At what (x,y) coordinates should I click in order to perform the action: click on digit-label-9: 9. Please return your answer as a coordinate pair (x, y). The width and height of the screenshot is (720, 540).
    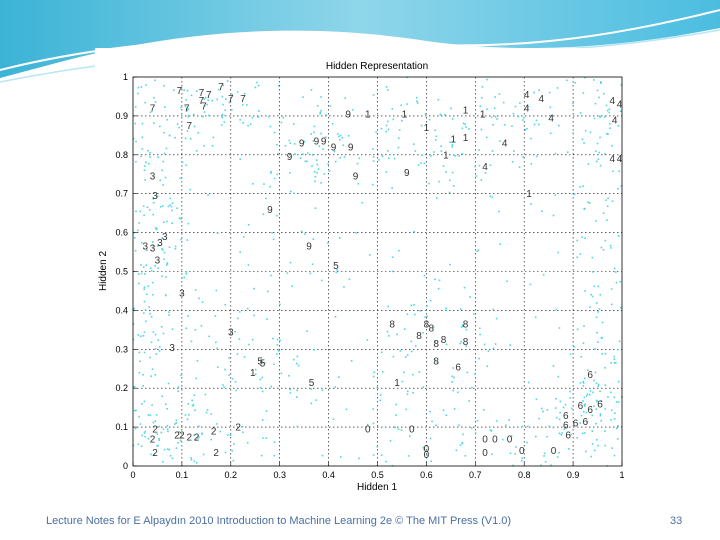
    Looking at the image, I should click on (348, 114).